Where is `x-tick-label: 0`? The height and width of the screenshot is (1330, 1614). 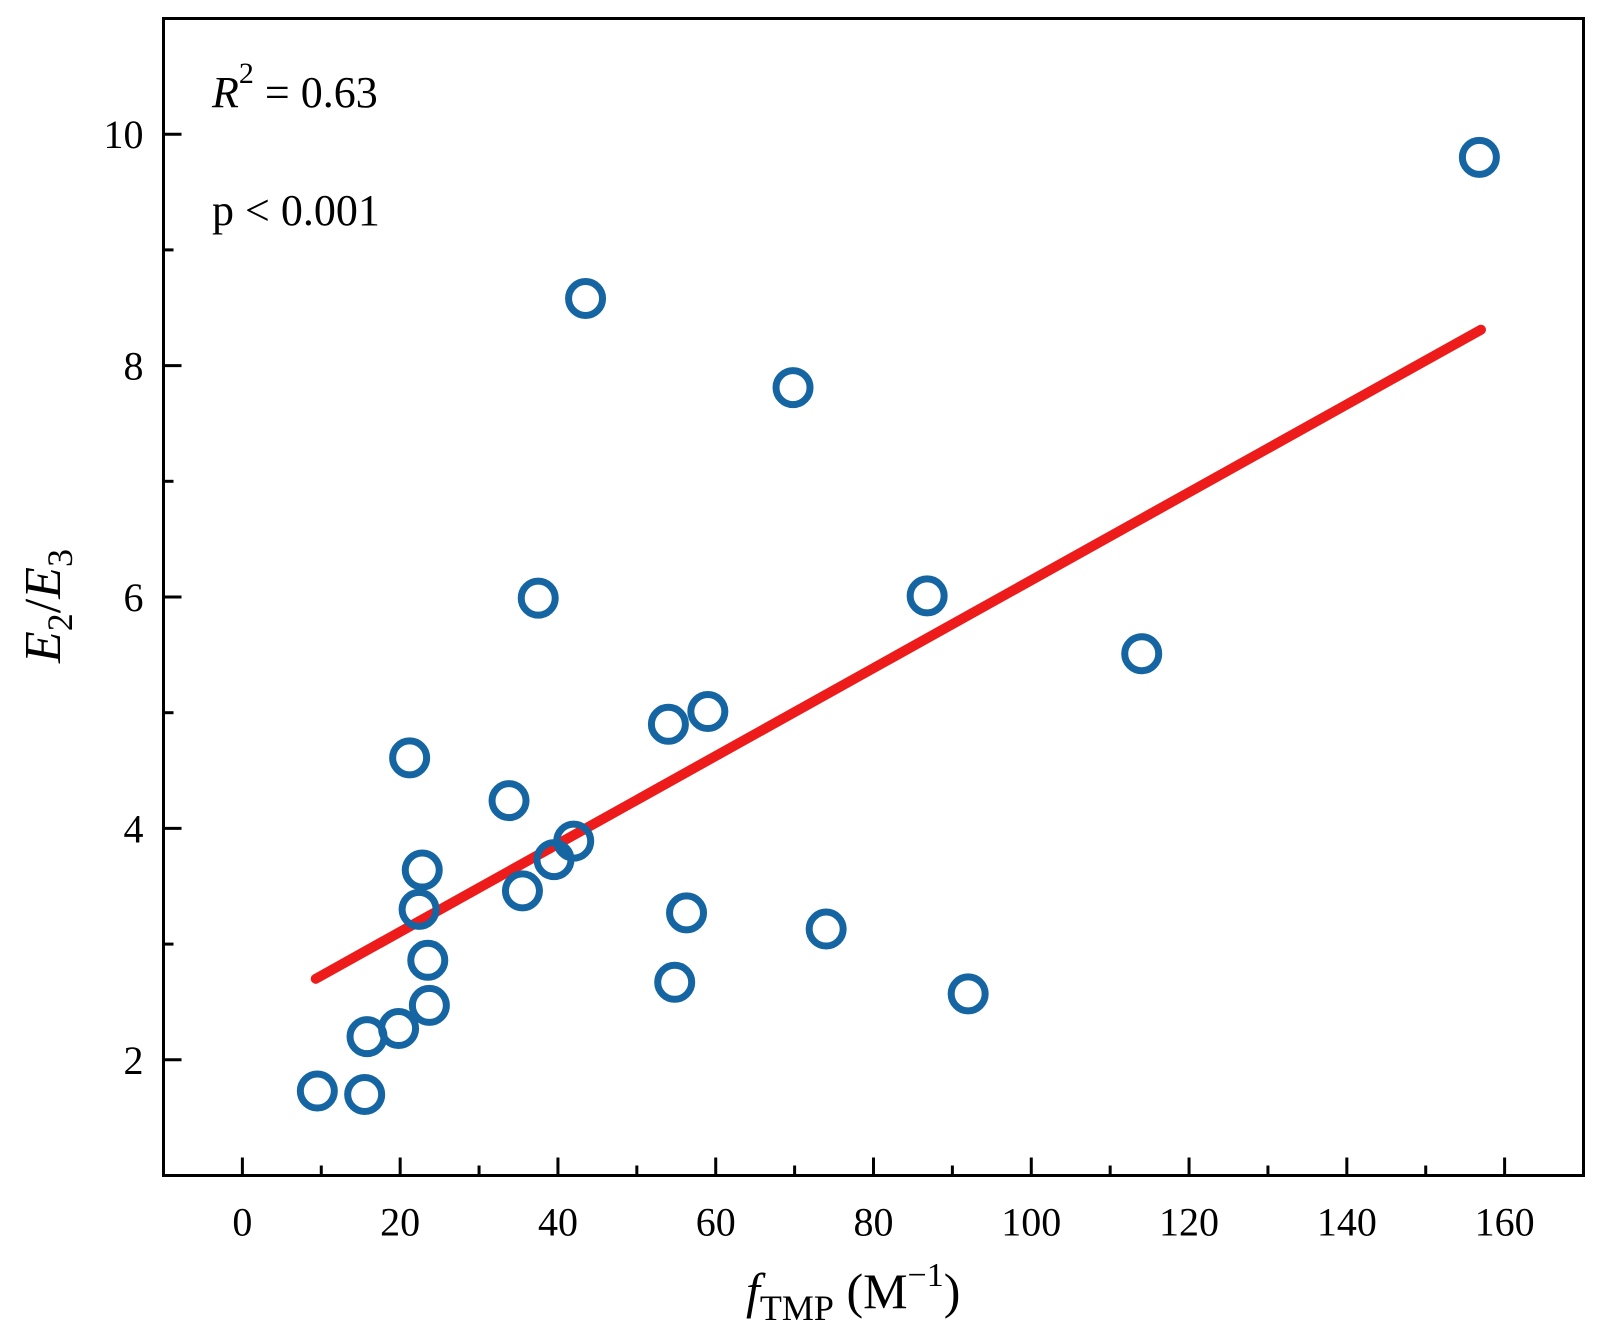
x-tick-label: 0 is located at coordinates (242, 1222).